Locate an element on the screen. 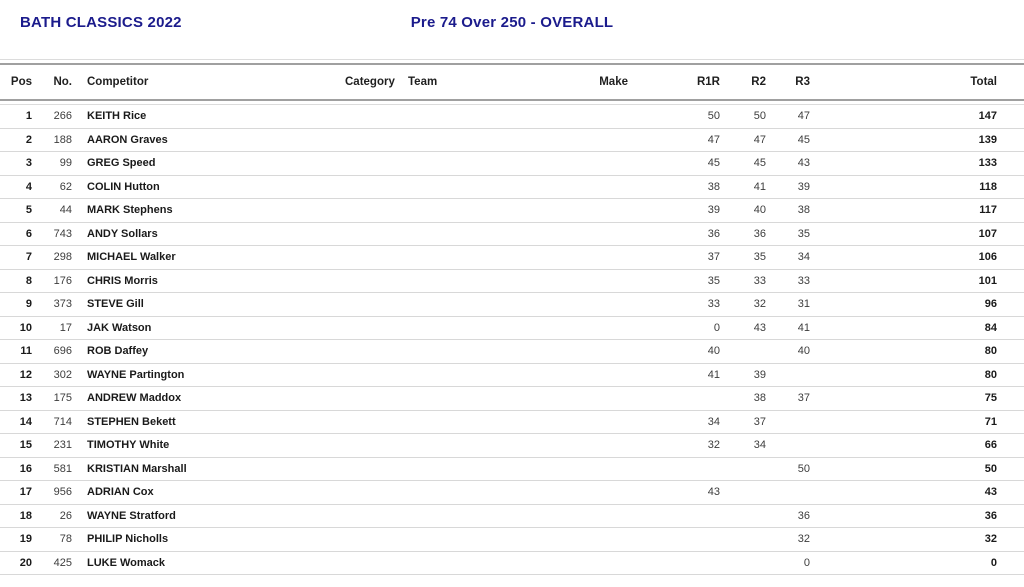 The image size is (1024, 587). column-header-category: Category is located at coordinates (370, 82).